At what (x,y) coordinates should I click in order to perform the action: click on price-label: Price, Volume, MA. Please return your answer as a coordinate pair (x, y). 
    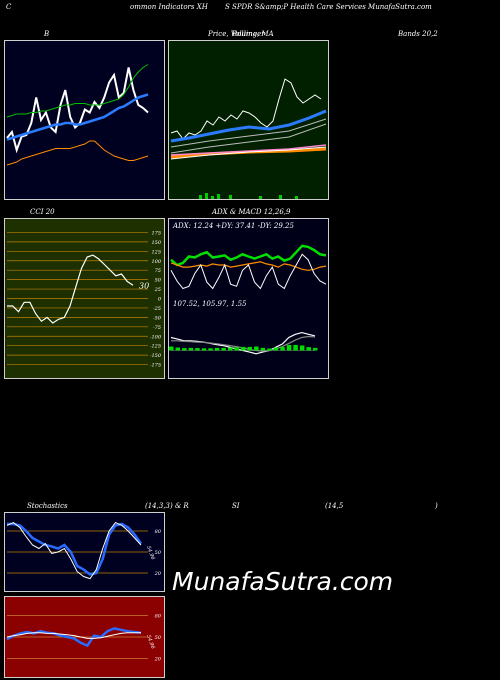
    Looking at the image, I should click on (241, 34).